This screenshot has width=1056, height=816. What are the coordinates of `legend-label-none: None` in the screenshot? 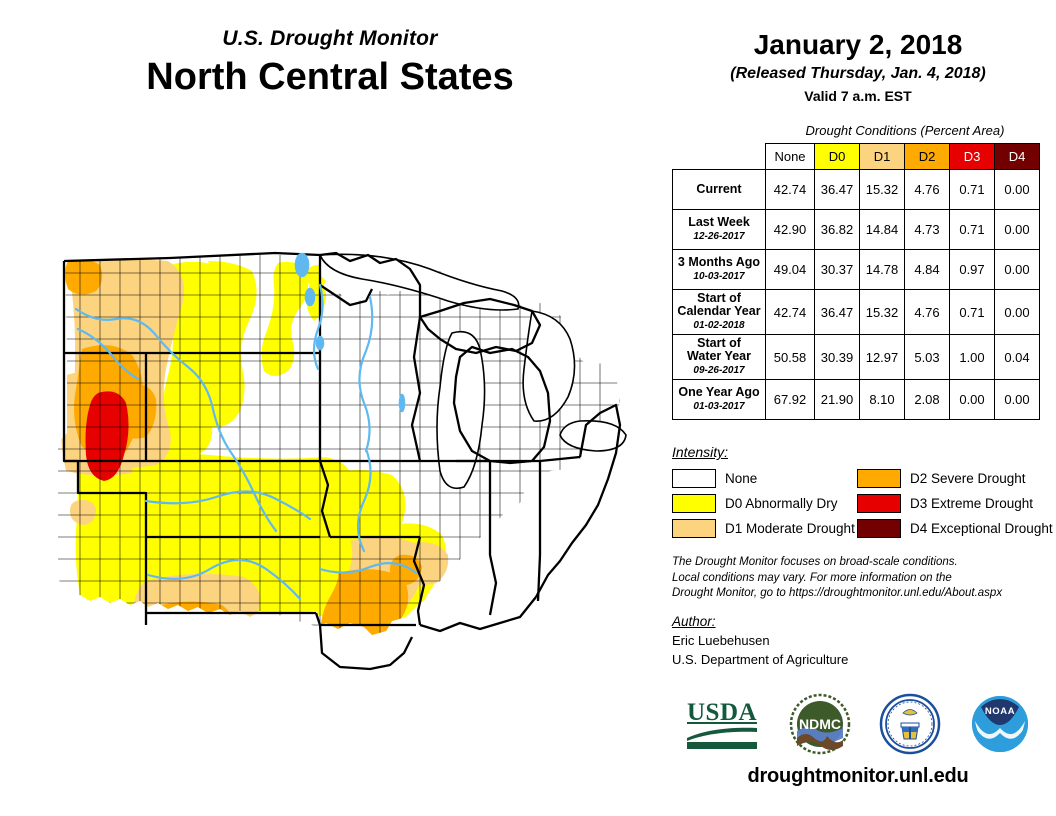 It's located at (741, 478).